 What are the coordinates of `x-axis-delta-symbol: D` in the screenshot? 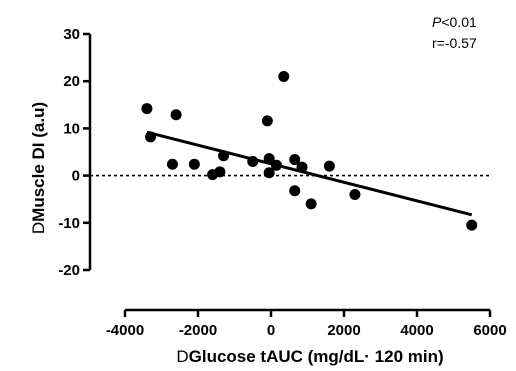 It's located at (182, 356).